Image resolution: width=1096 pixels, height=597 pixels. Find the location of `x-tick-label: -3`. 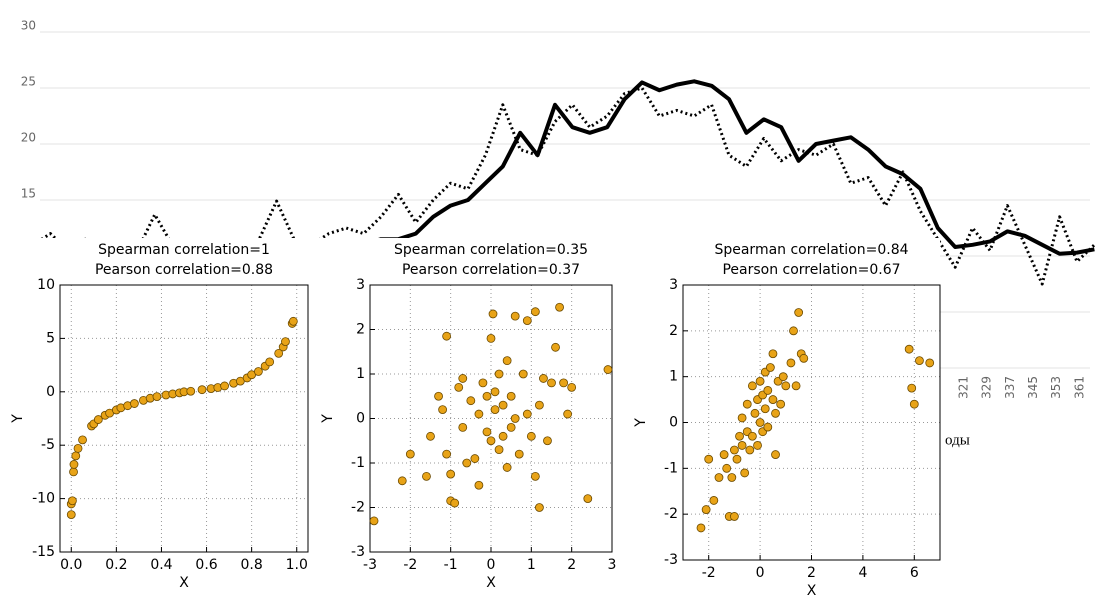

x-tick-label: -3 is located at coordinates (370, 565).